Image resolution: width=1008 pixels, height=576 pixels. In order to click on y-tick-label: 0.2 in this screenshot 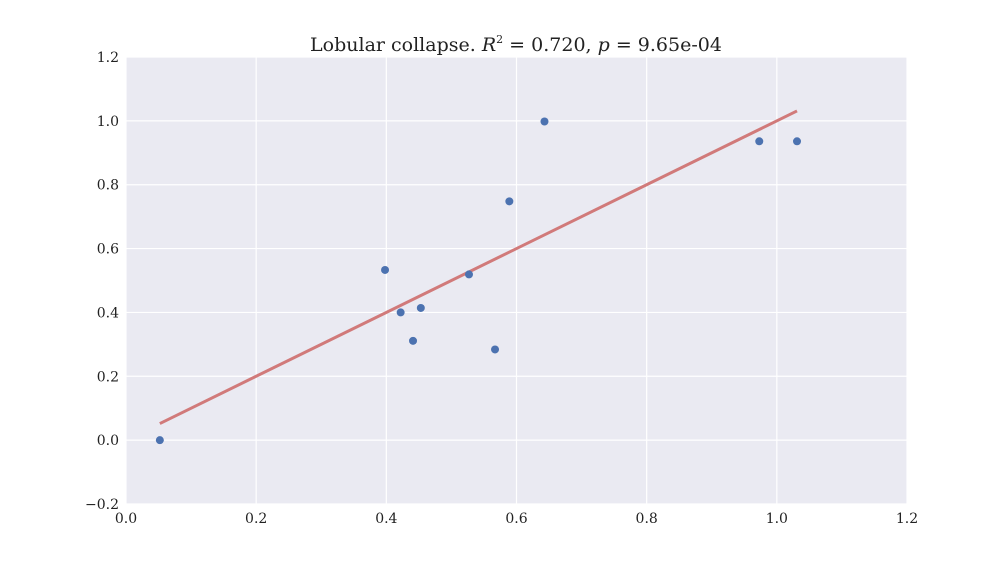, I will do `click(108, 377)`.